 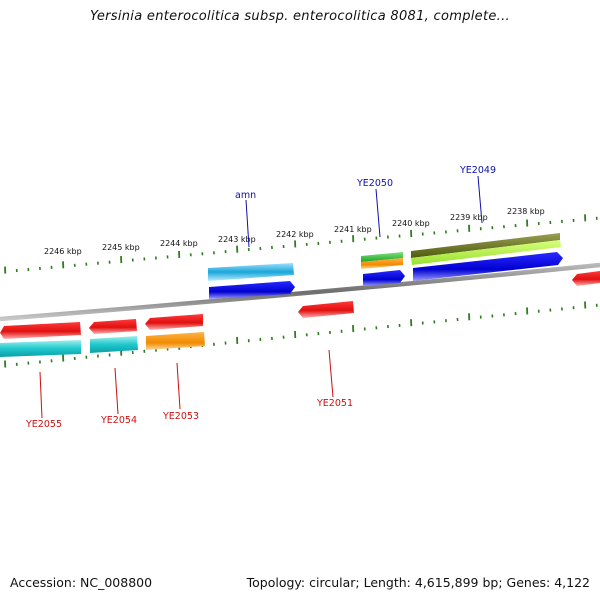 I want to click on reverse-strand-features, so click(x=300, y=314).